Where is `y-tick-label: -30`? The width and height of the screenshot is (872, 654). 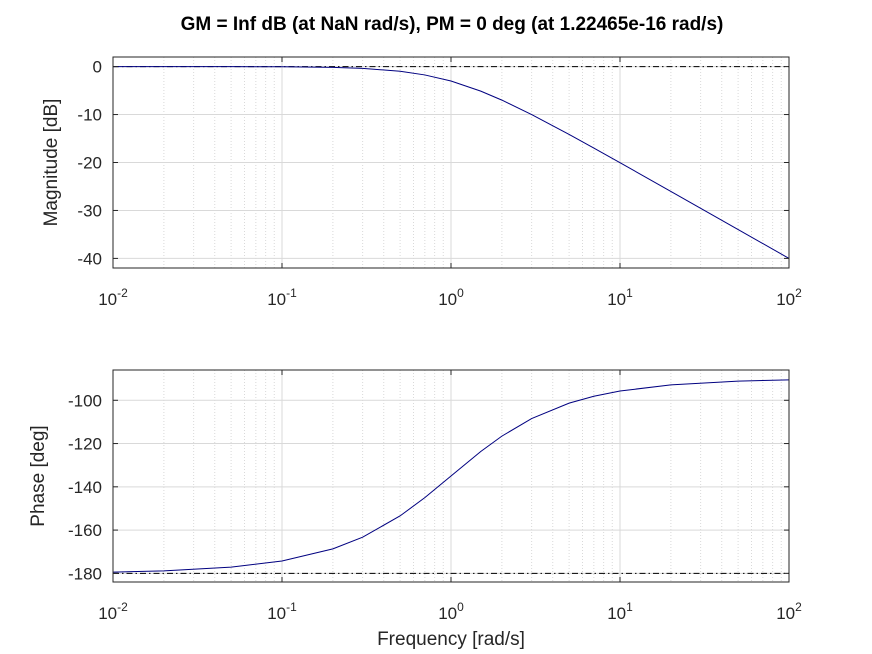 y-tick-label: -30 is located at coordinates (89, 210).